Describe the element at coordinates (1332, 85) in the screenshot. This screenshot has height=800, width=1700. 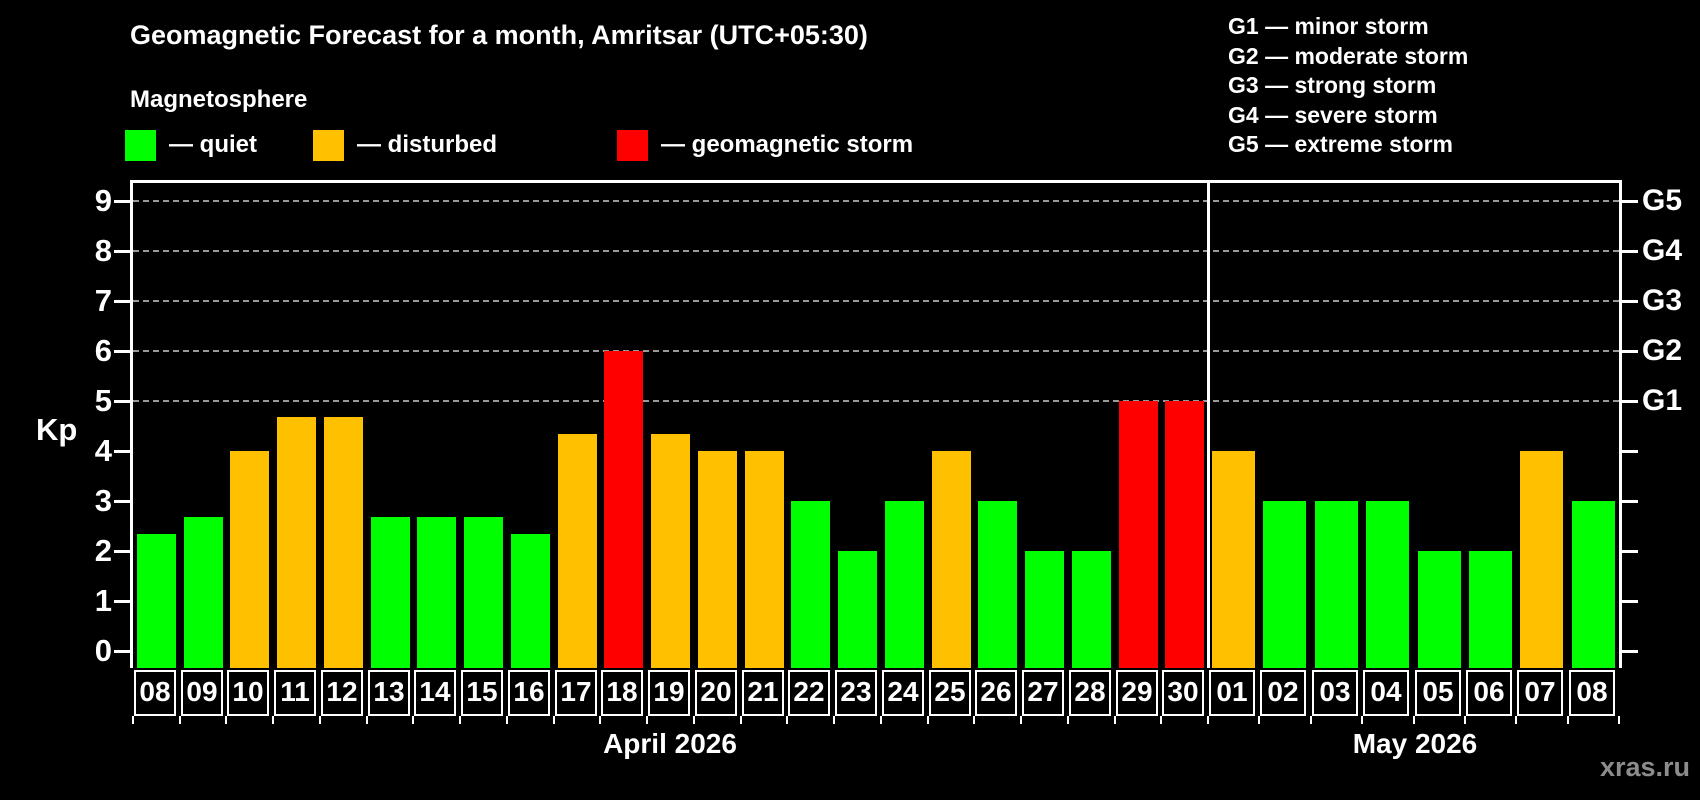
I see `g3-legend-line: G3 — strong storm` at that location.